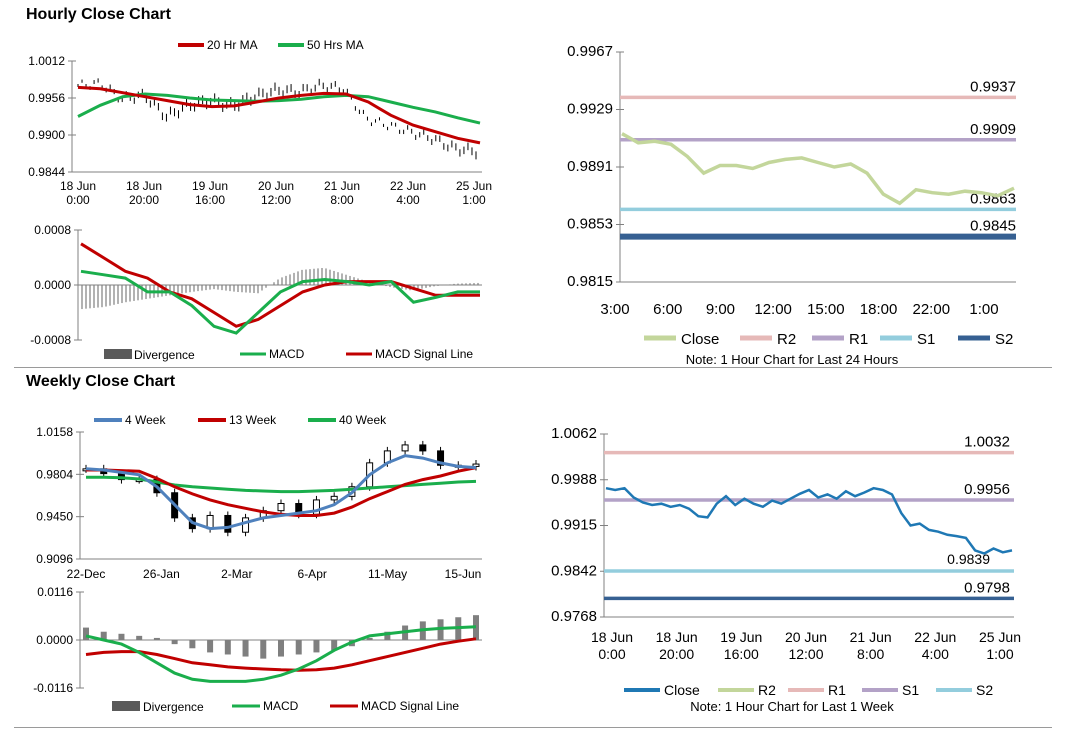  I want to click on bottom-divider, so click(533, 727).